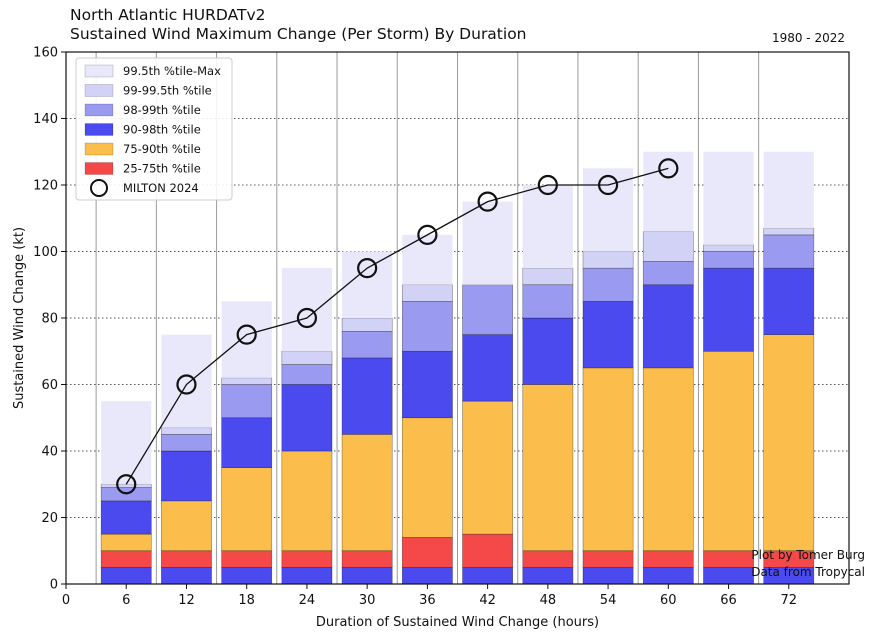 Image resolution: width=885 pixels, height=640 pixels. What do you see at coordinates (162, 130) in the screenshot?
I see `legend-label: 90-98th %tile` at bounding box center [162, 130].